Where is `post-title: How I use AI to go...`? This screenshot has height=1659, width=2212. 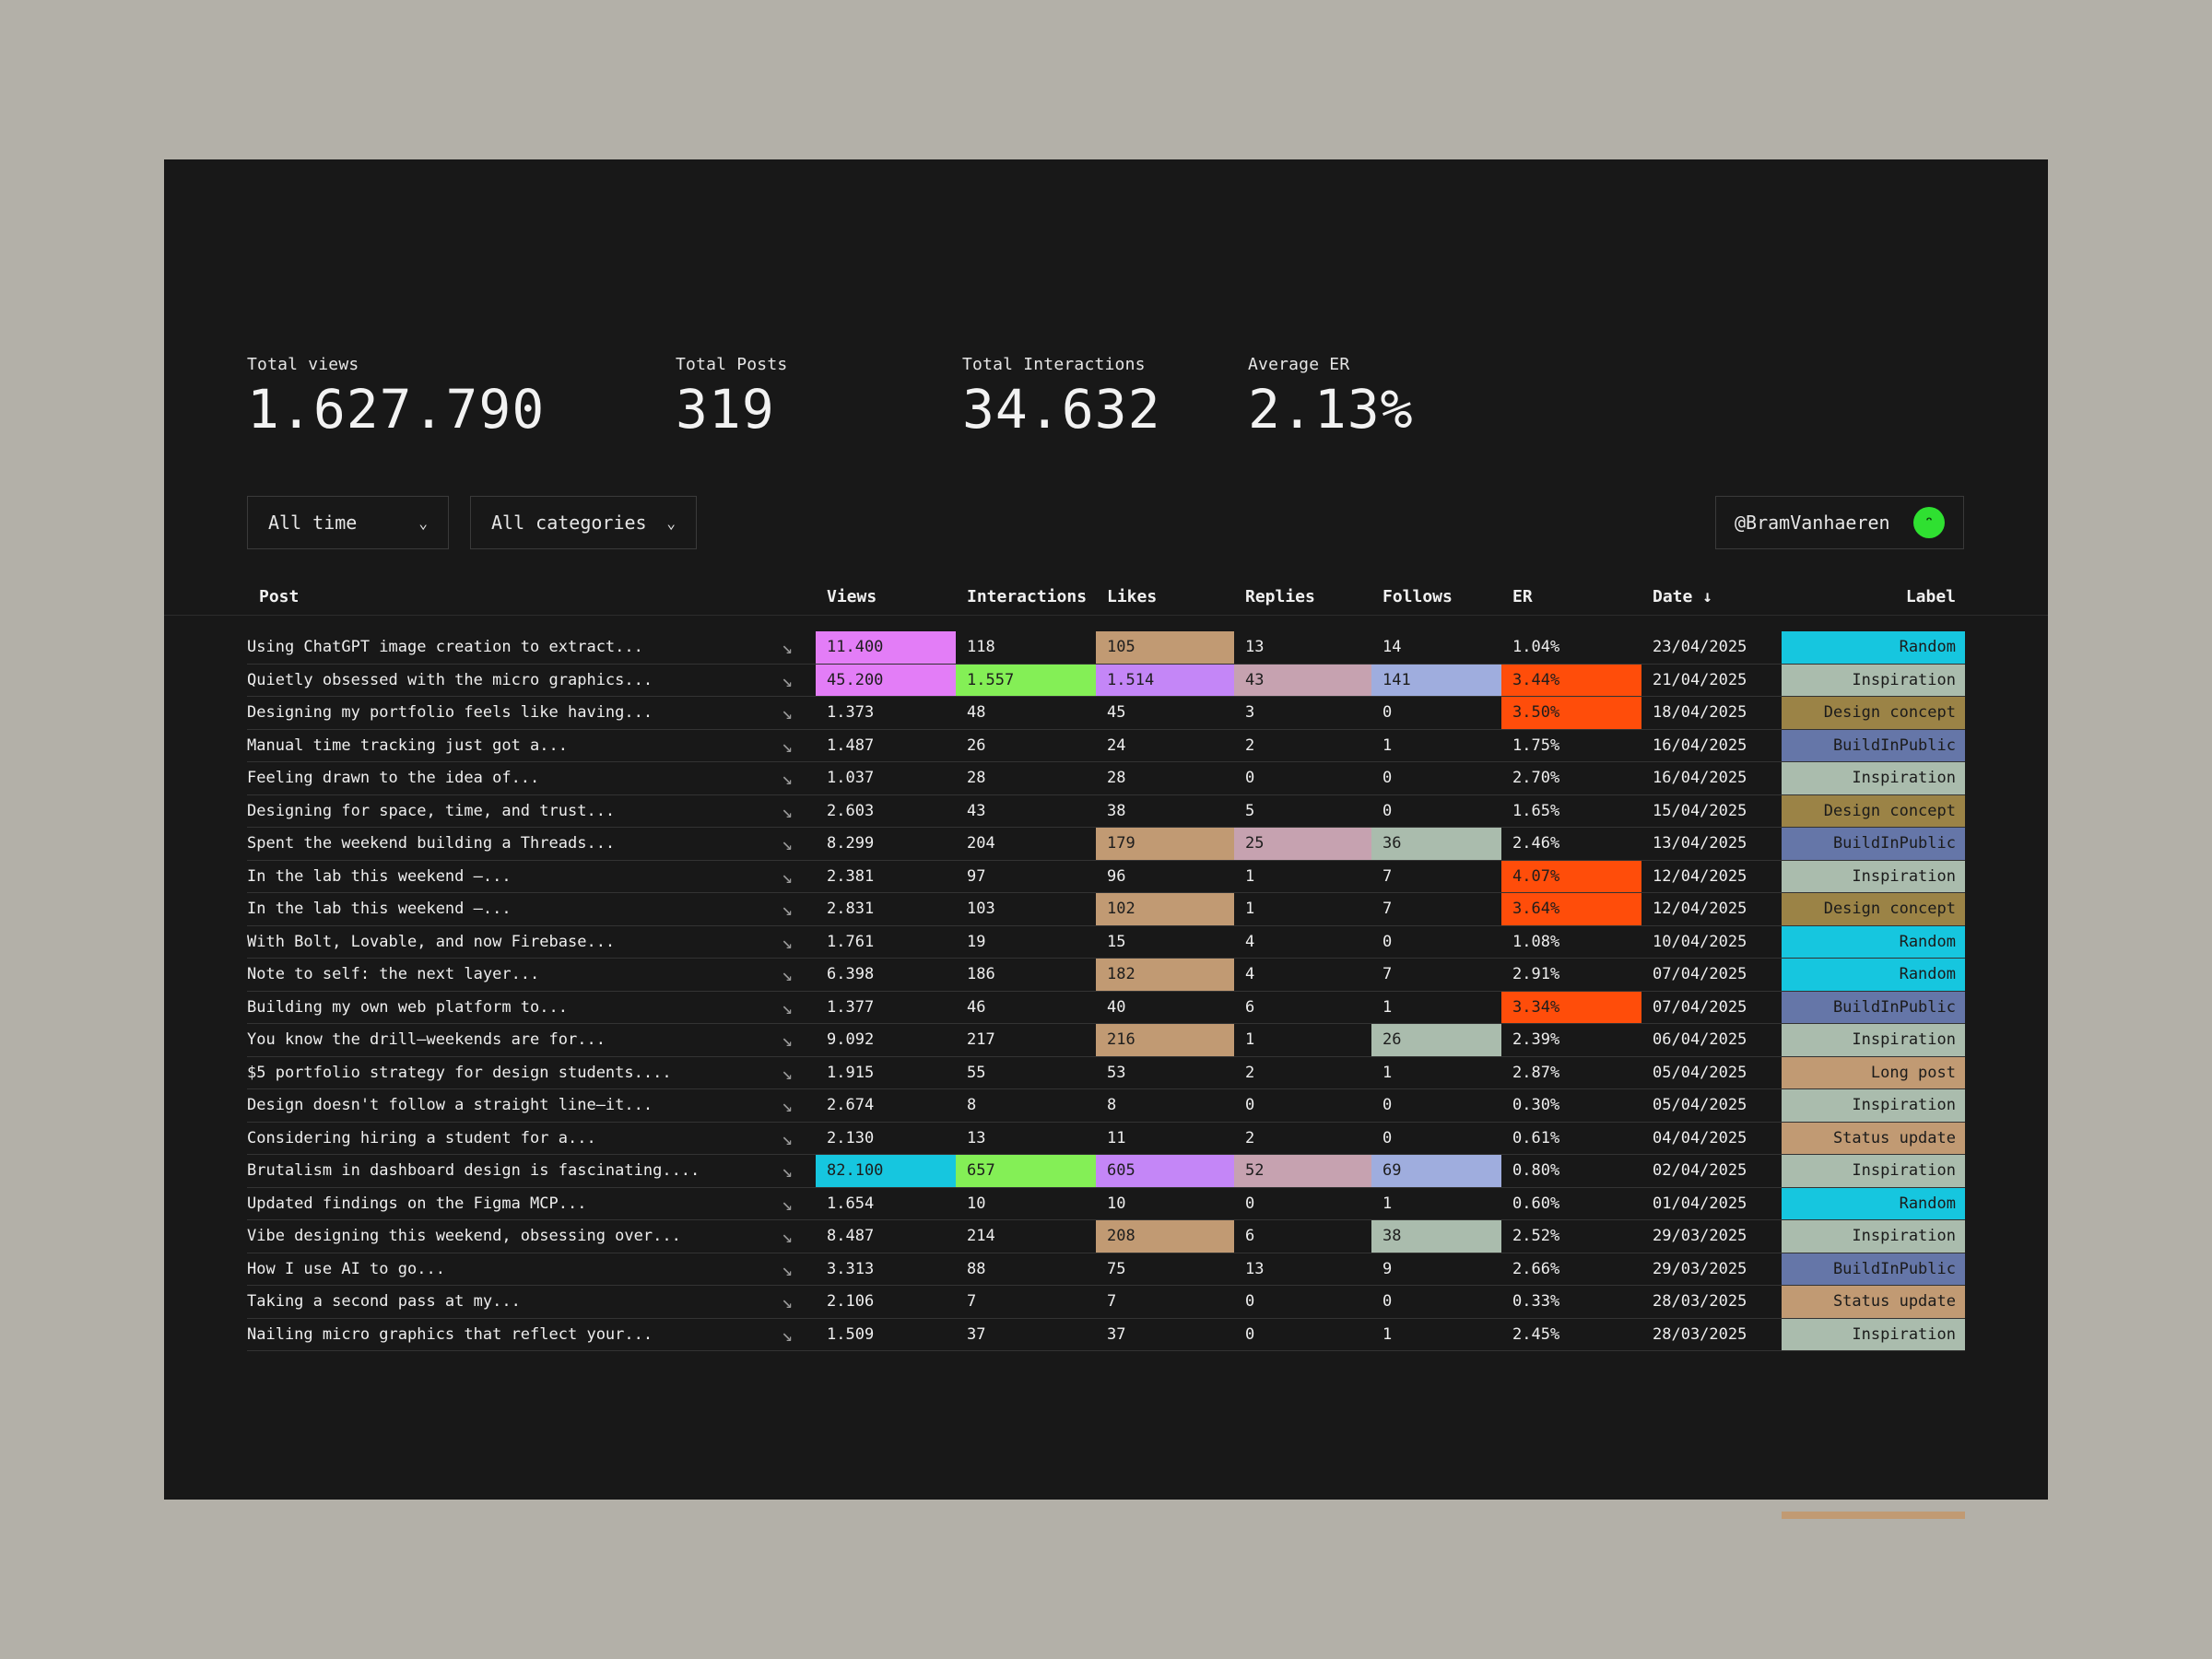 post-title: How I use AI to go... is located at coordinates (346, 1268).